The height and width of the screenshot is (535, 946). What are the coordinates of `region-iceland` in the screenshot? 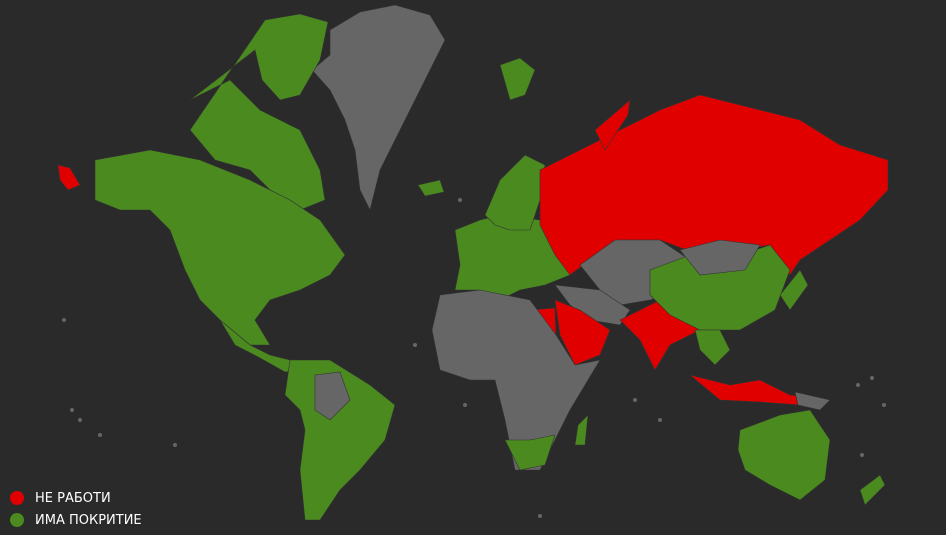 It's located at (431, 188).